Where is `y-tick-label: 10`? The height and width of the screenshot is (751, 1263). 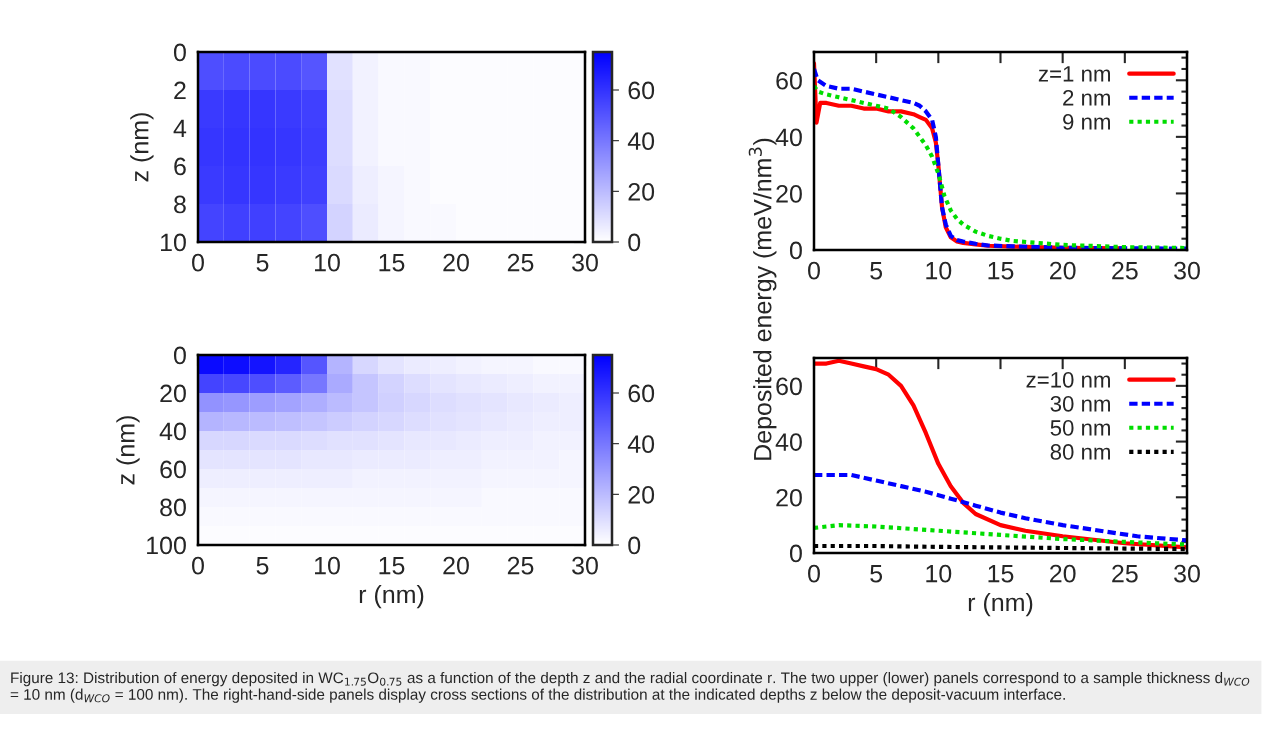
y-tick-label: 10 is located at coordinates (173, 242).